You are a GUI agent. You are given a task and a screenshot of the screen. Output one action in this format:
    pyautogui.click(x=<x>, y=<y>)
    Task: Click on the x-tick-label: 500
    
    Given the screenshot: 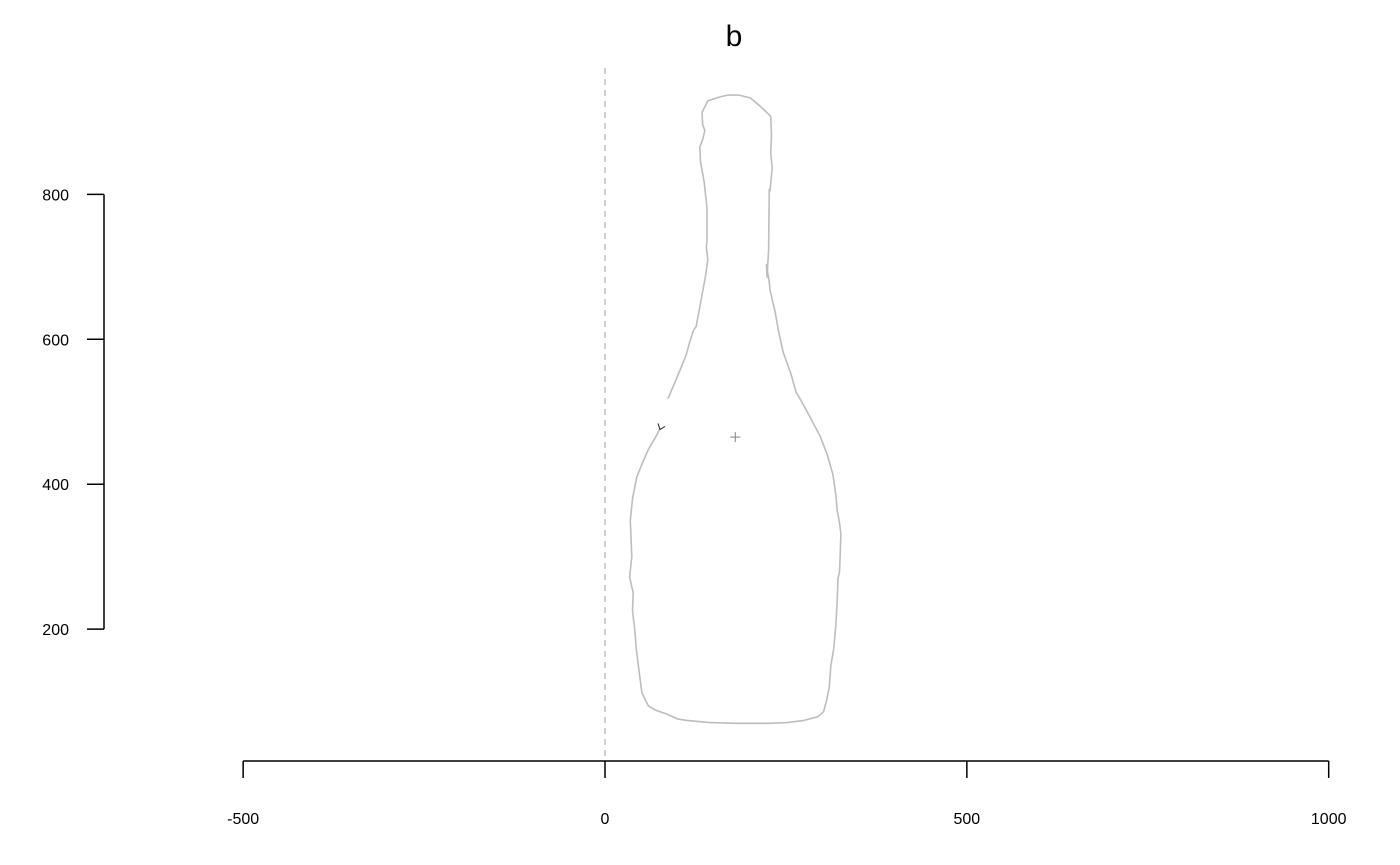 What is the action you would take?
    pyautogui.click(x=966, y=819)
    